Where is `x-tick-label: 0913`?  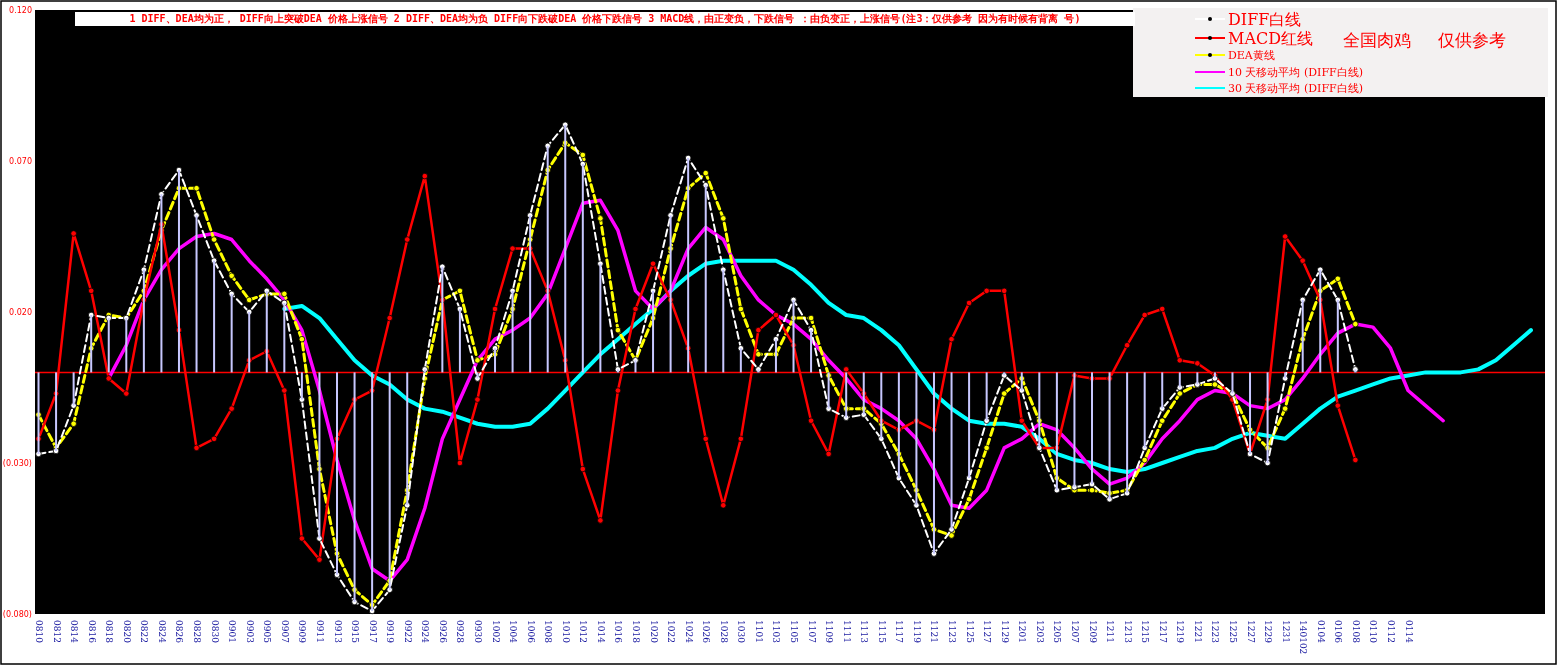
x-tick-label: 0913 is located at coordinates (337, 632).